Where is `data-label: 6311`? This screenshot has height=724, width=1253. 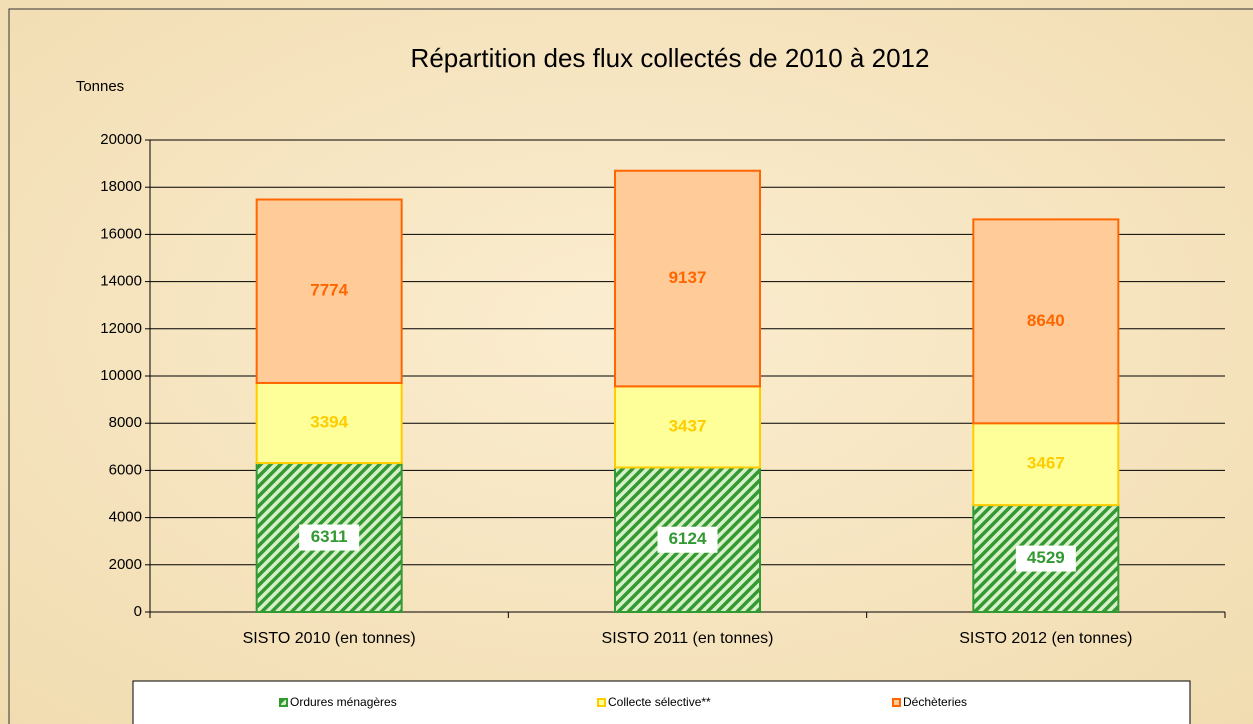 data-label: 6311 is located at coordinates (329, 536).